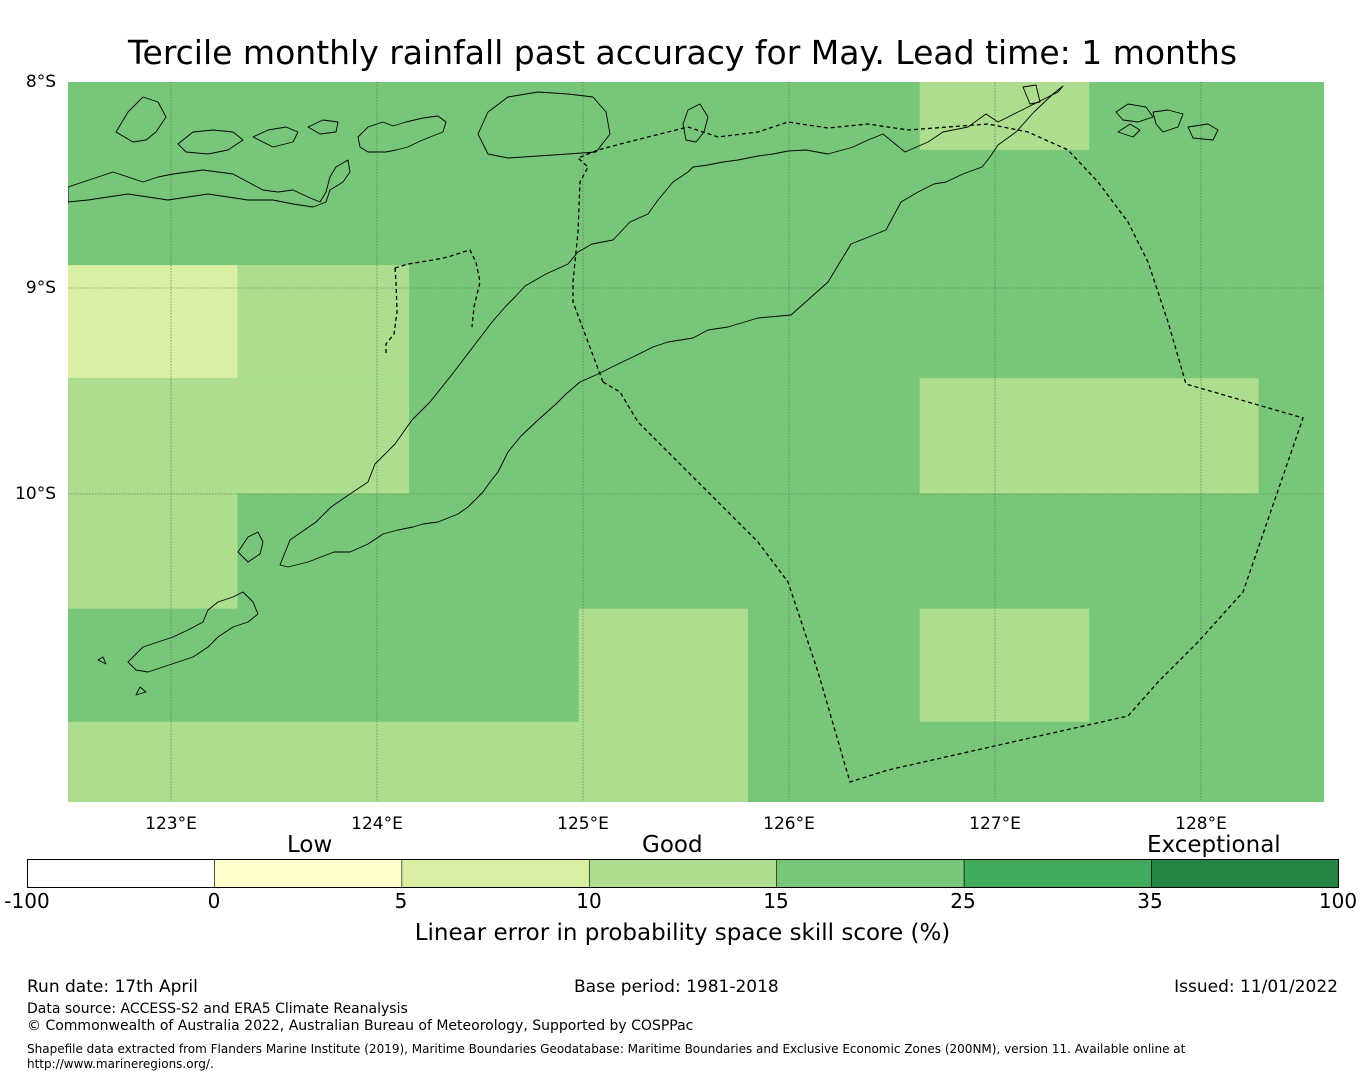 This screenshot has width=1365, height=1080. I want to click on colorbar-tick-label: 10, so click(589, 901).